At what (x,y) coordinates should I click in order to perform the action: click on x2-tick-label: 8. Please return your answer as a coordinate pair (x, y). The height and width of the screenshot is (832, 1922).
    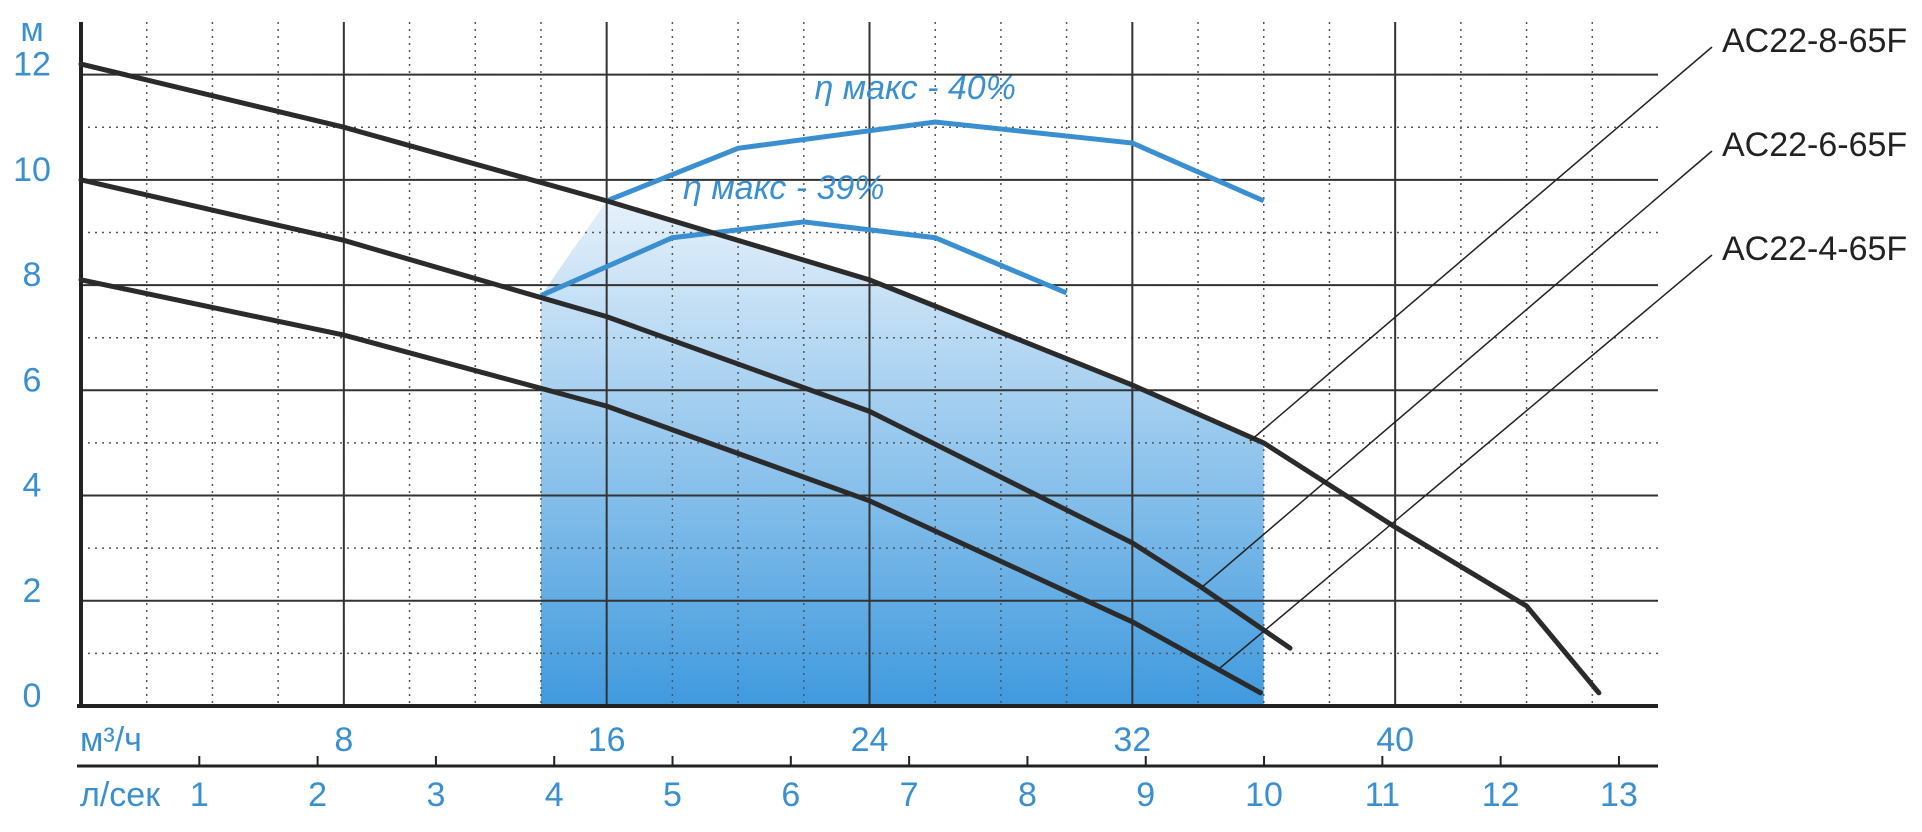
    Looking at the image, I should click on (1027, 795).